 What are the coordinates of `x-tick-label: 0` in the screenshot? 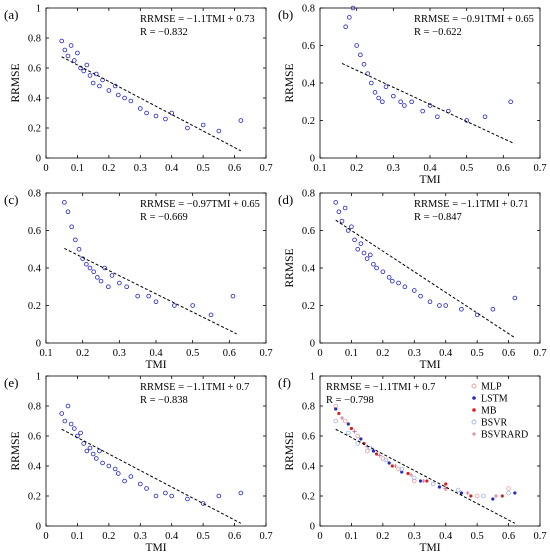 It's located at (45, 536).